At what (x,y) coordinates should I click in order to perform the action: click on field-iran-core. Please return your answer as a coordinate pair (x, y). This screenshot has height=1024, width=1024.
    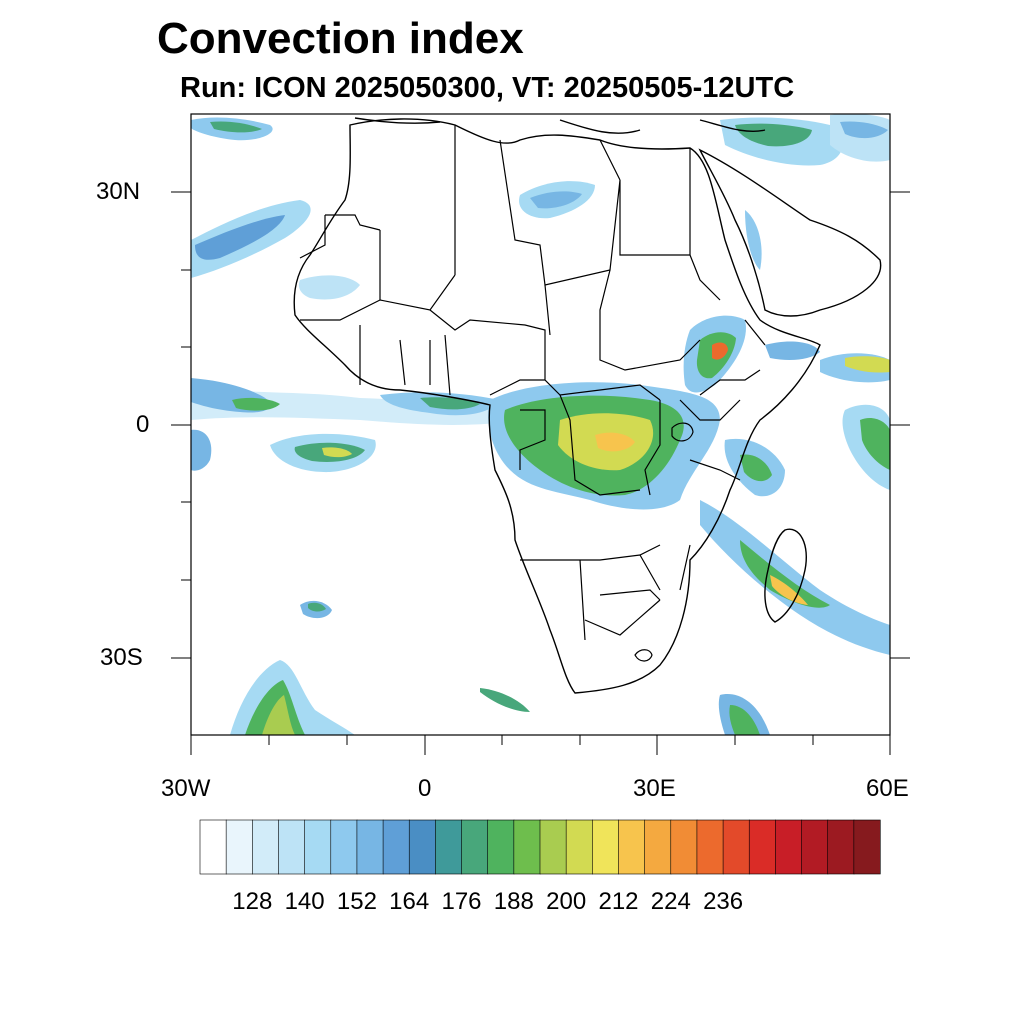
    Looking at the image, I should click on (864, 130).